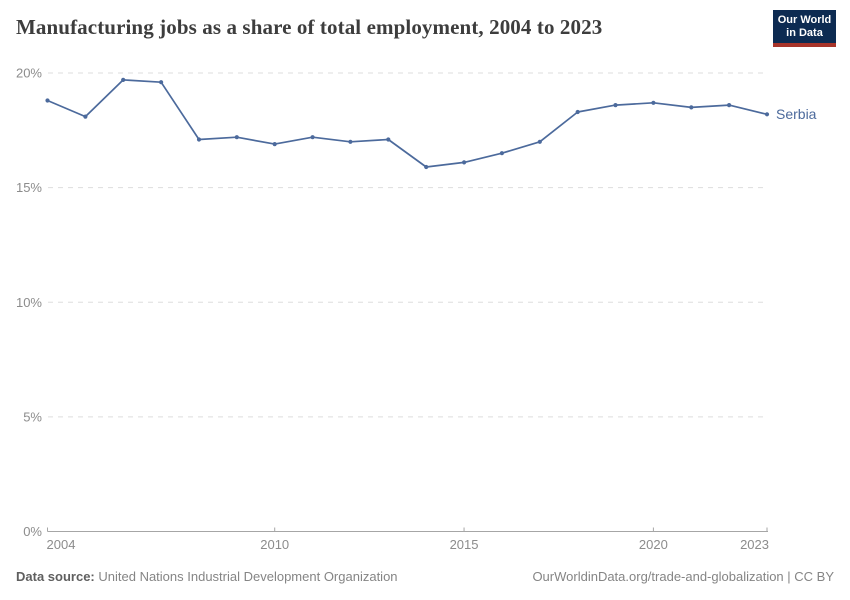 This screenshot has width=850, height=600. What do you see at coordinates (32, 416) in the screenshot?
I see `y-axis-label: 5%` at bounding box center [32, 416].